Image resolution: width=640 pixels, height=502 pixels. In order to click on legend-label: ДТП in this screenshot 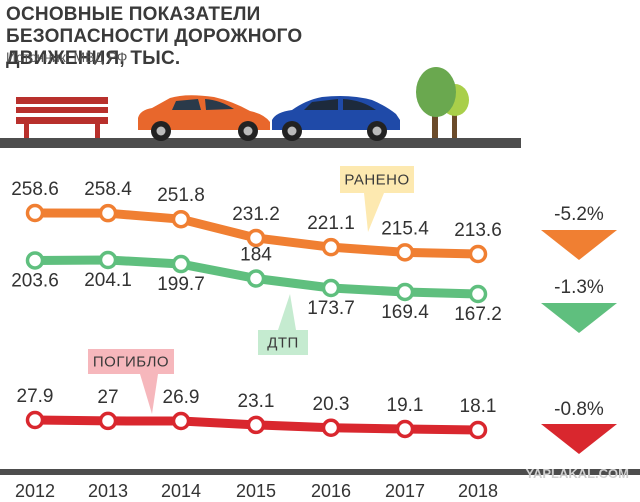, I will do `click(283, 343)`.